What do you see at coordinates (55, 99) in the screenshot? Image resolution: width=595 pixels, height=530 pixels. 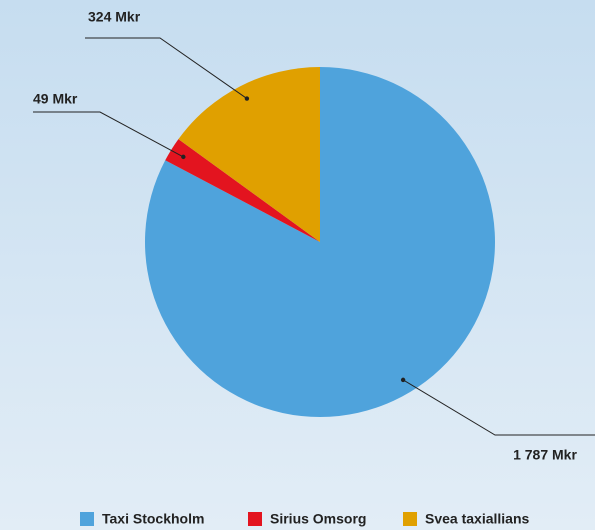 I see `data-label: 49 Mkr` at bounding box center [55, 99].